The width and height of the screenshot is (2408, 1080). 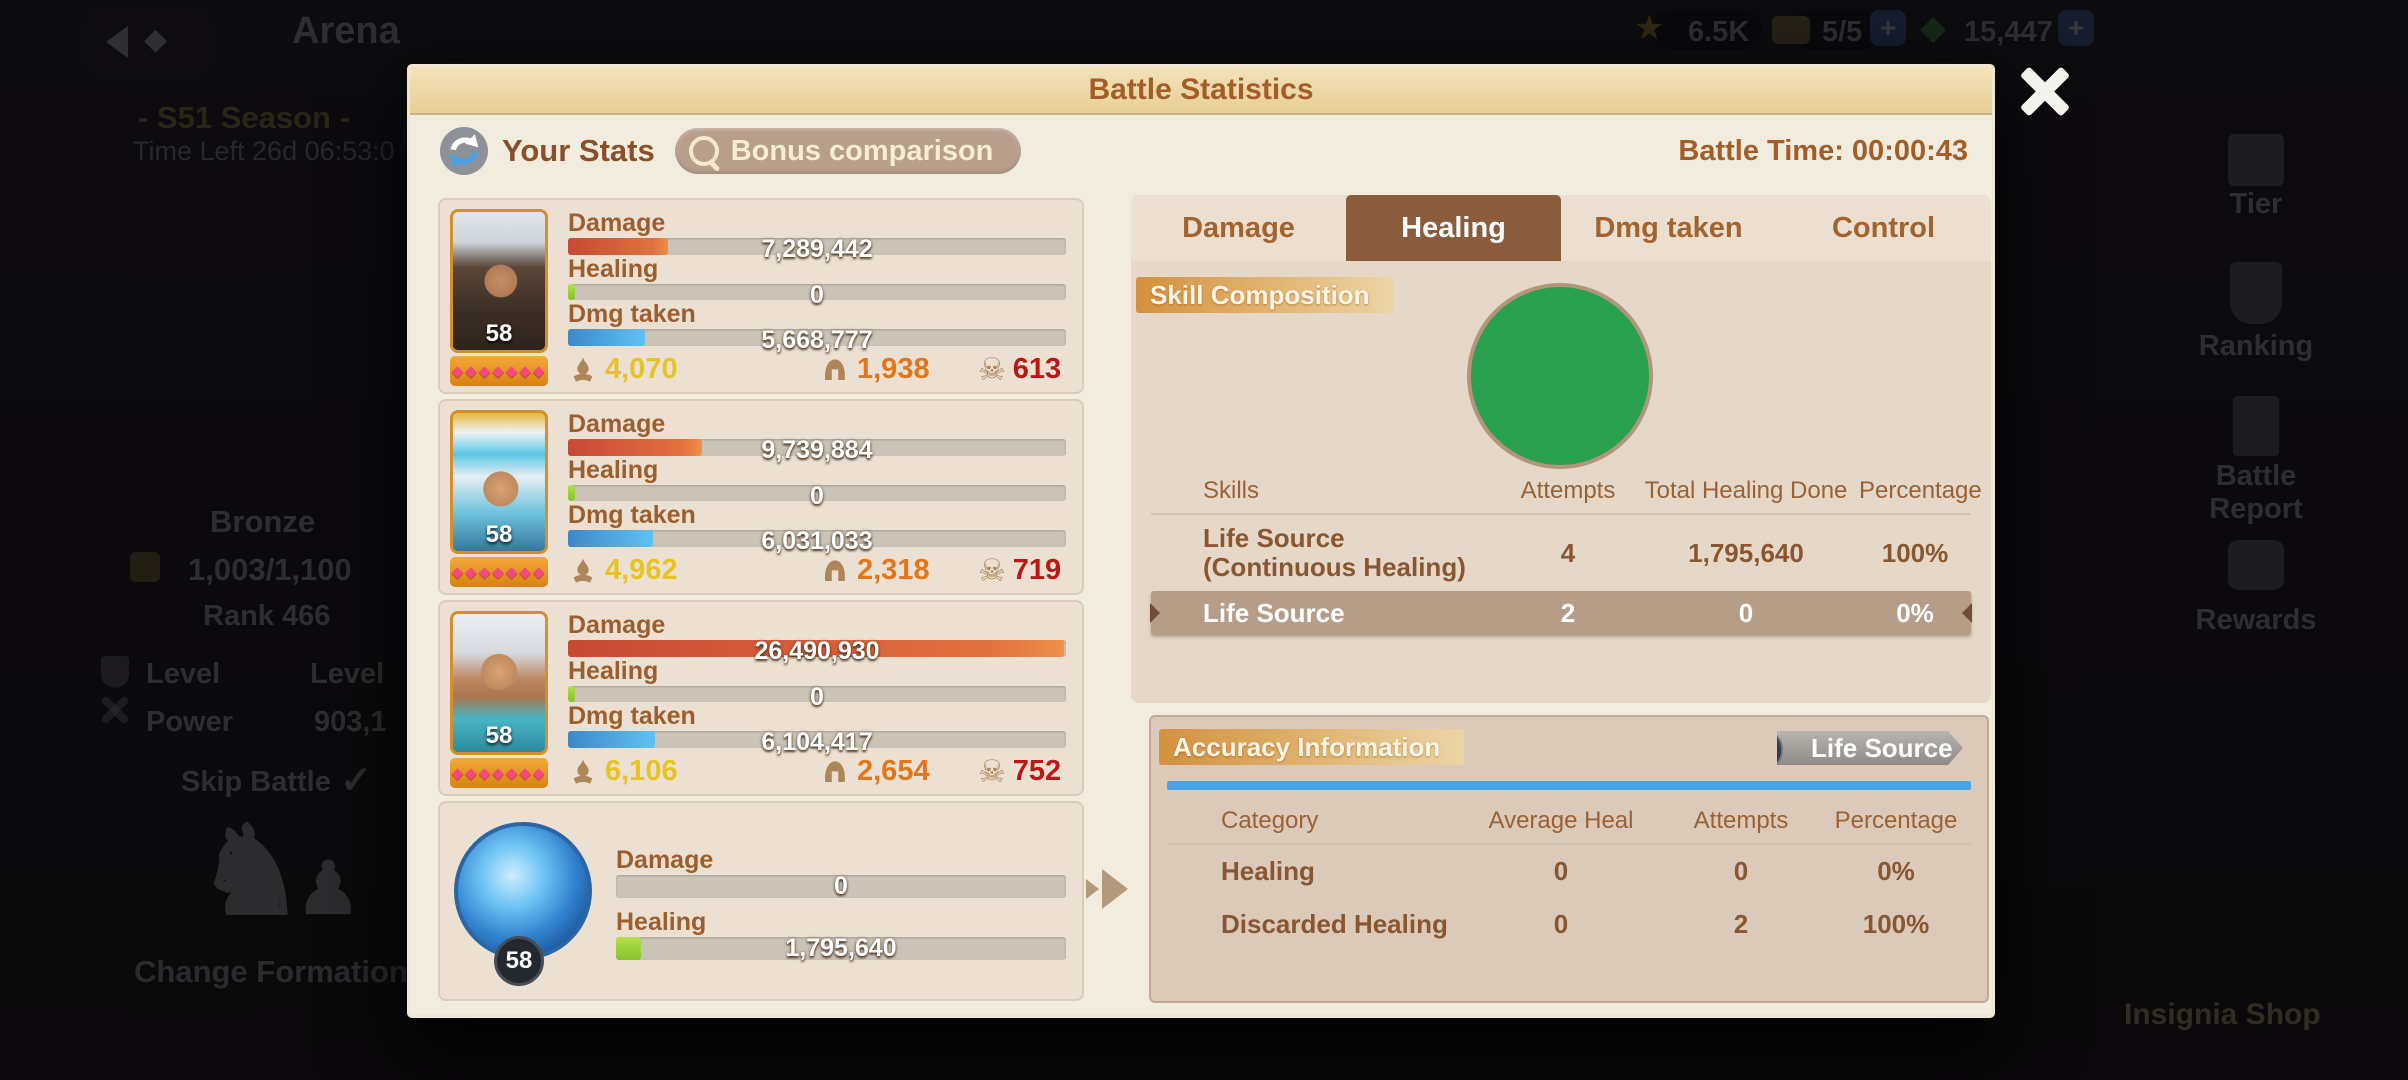 What do you see at coordinates (1668, 227) in the screenshot?
I see `tab-dmg-taken: Dmg taken` at bounding box center [1668, 227].